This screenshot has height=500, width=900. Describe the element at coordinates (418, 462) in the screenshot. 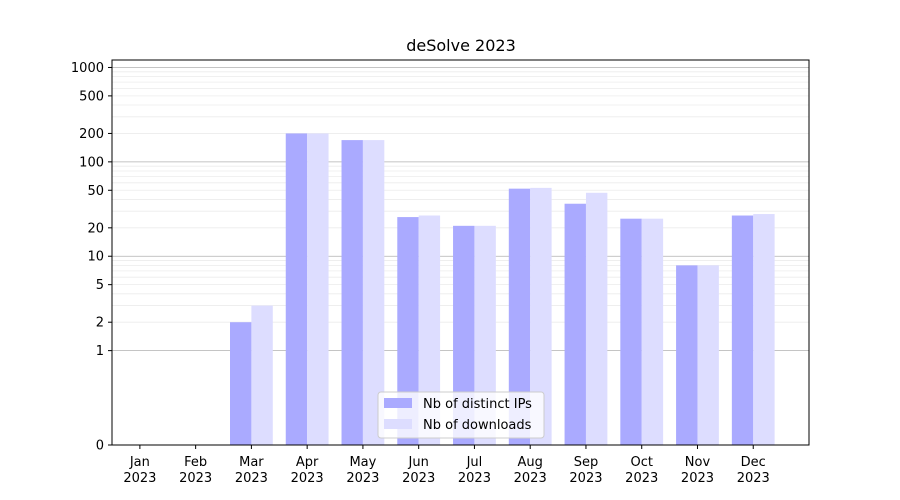

I see `x-tick-label-month: Jun` at that location.